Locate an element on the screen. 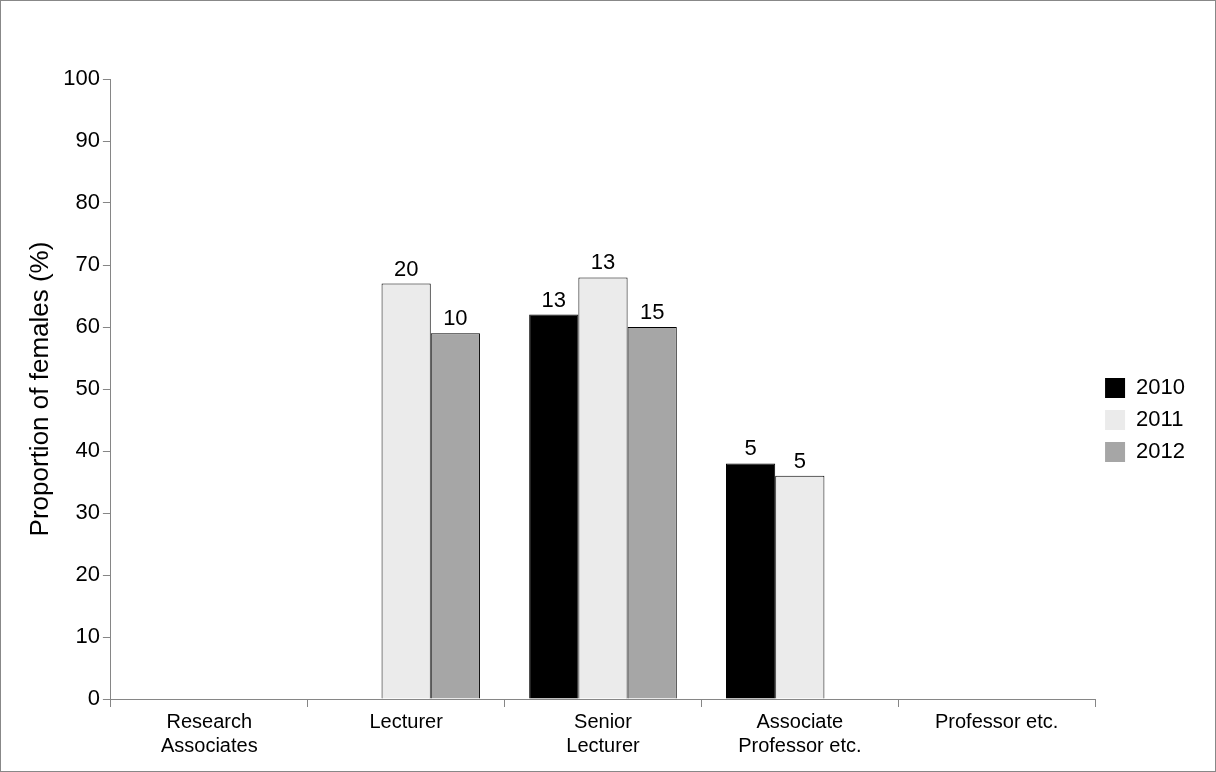  legend-label: 2012 is located at coordinates (1161, 451).